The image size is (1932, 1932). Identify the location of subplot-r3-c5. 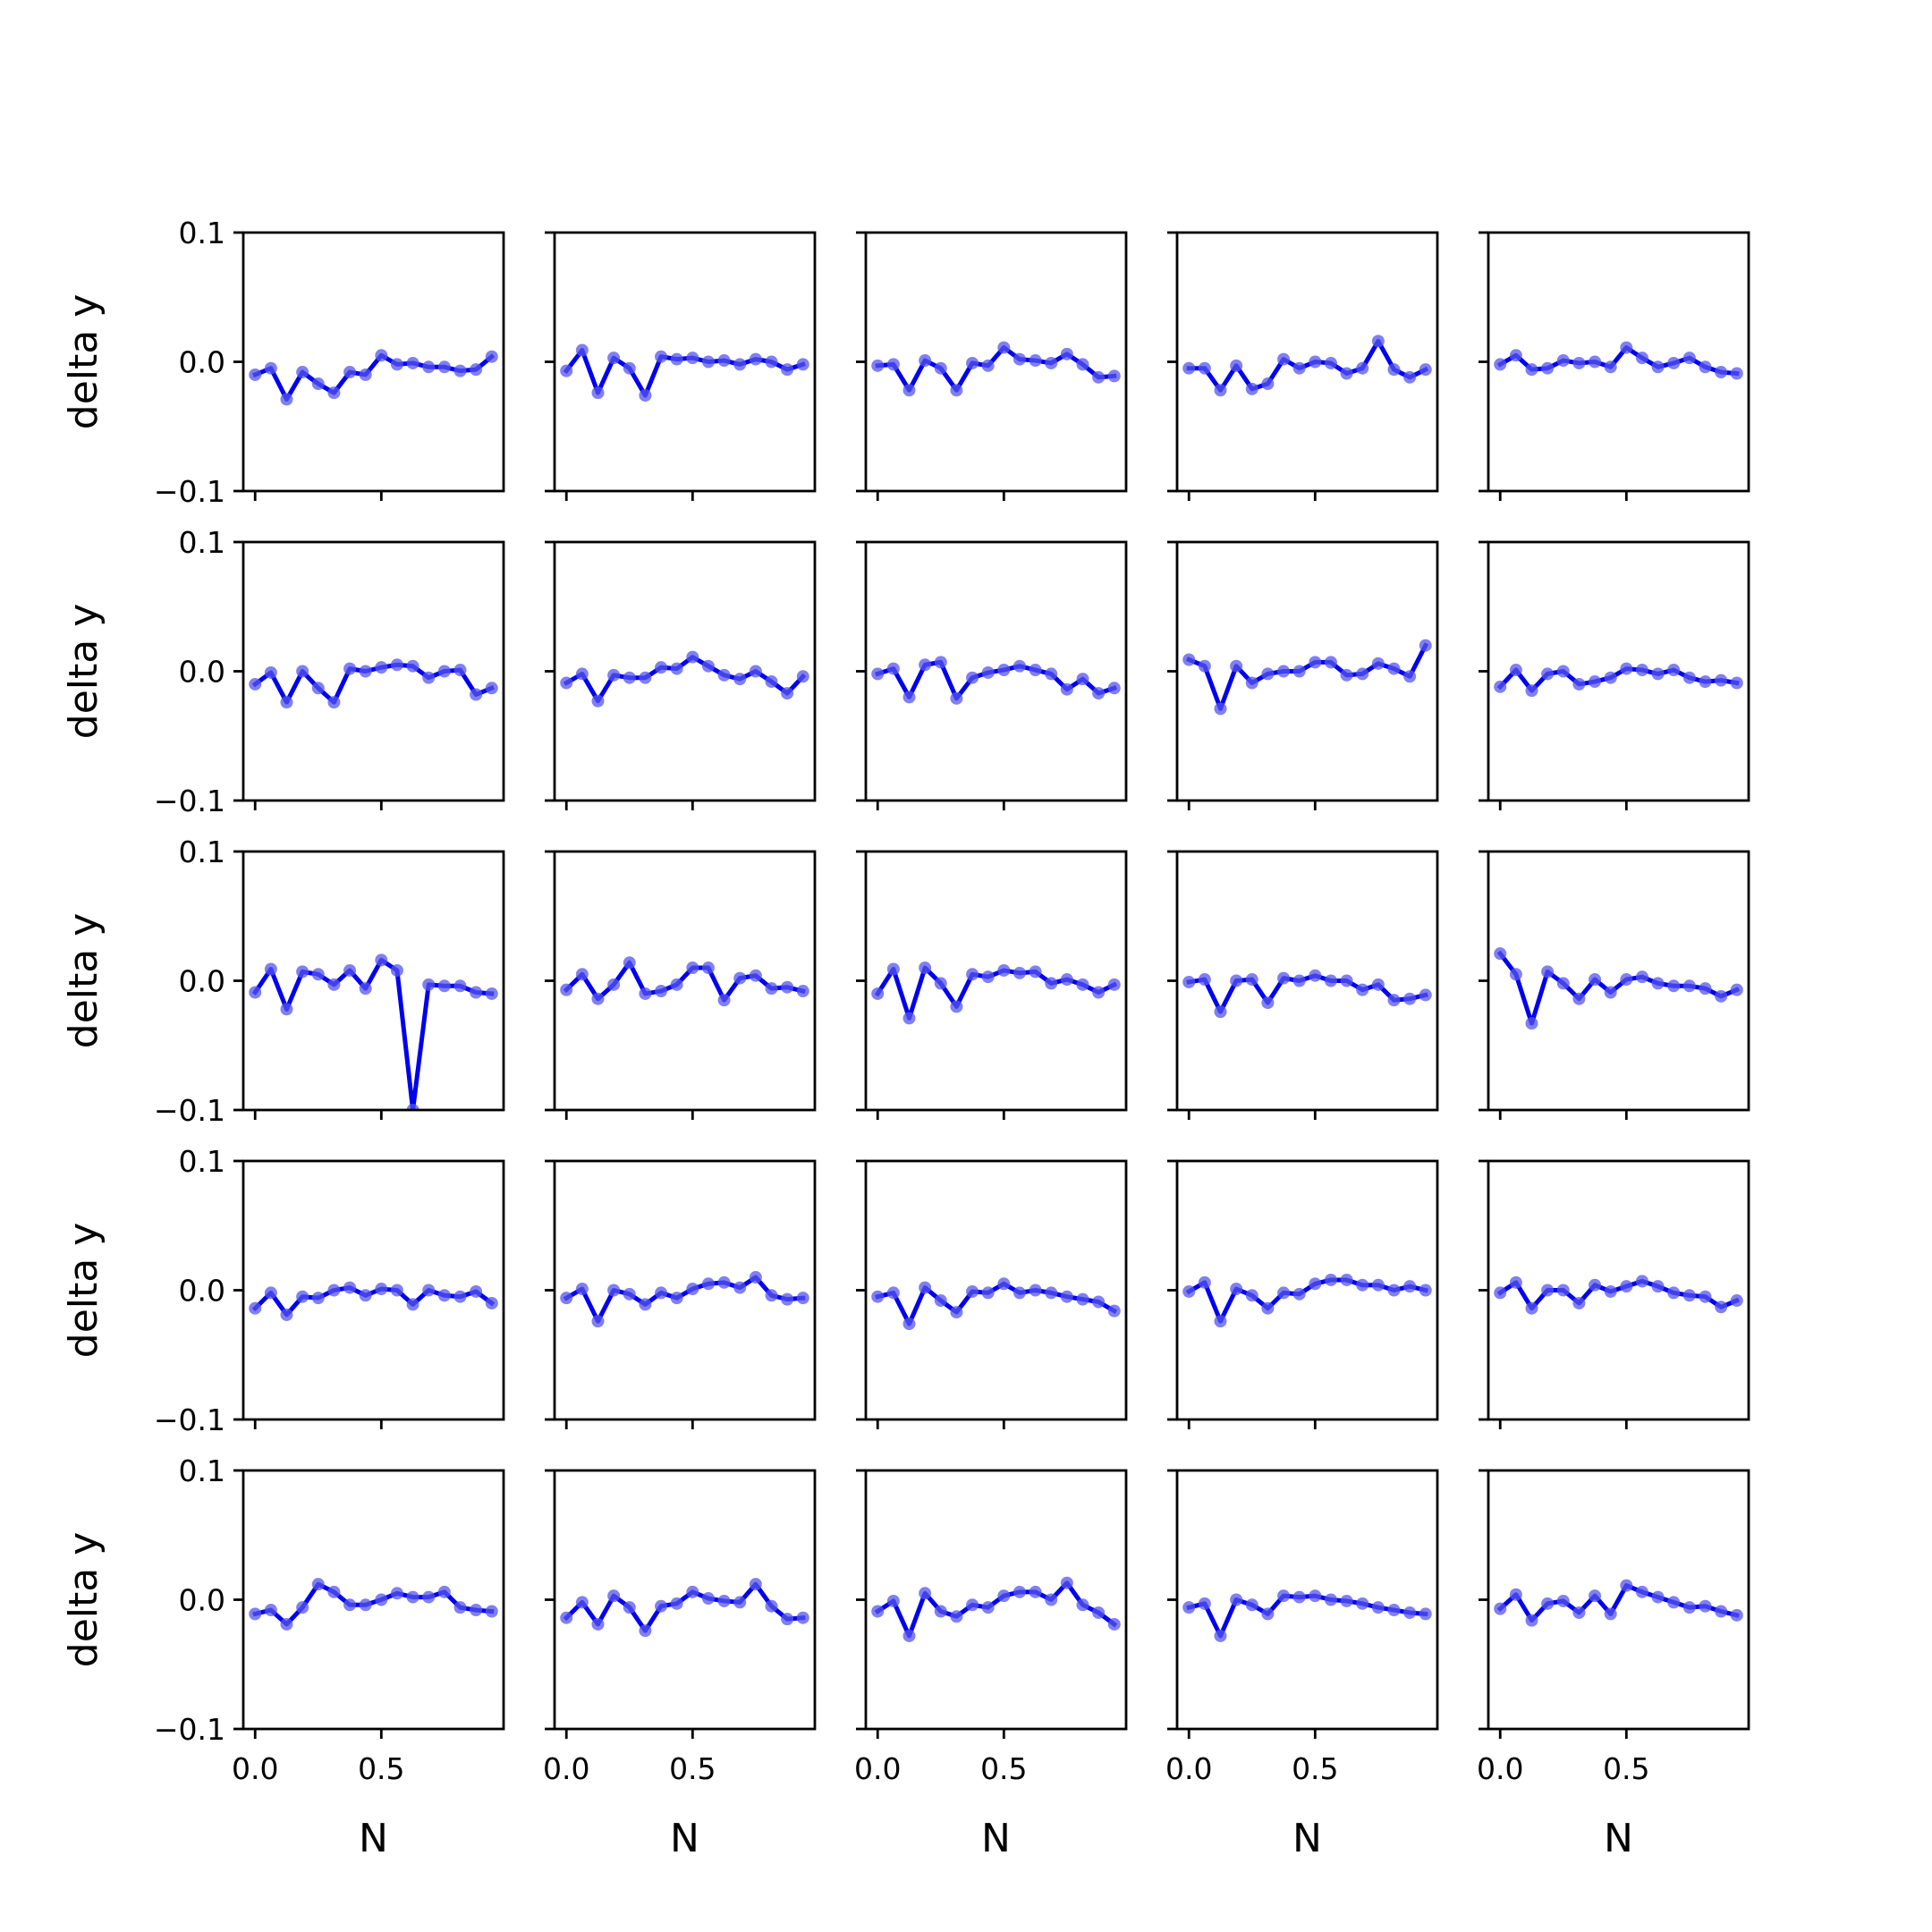
(1614, 985).